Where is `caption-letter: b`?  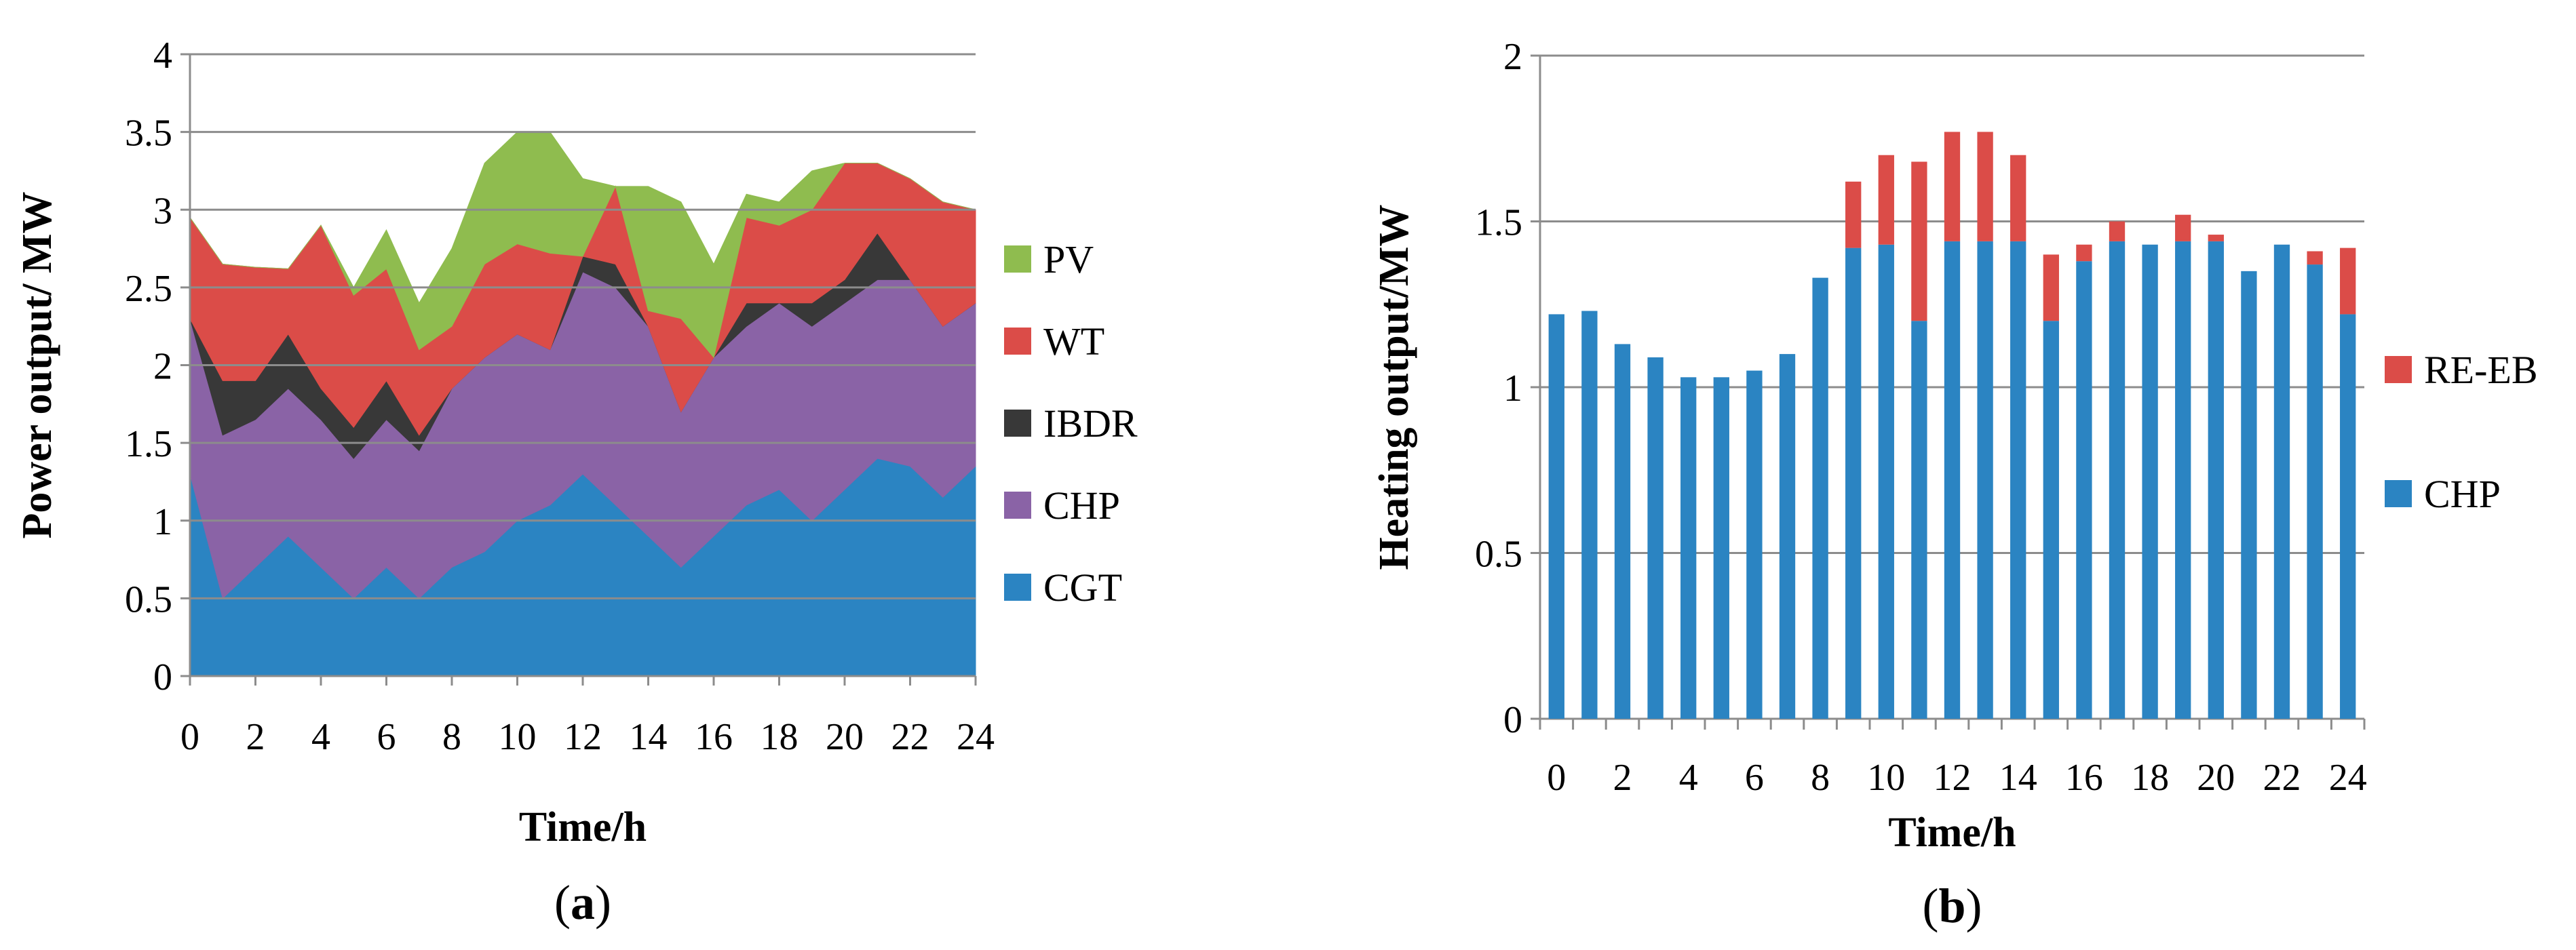
caption-letter: b is located at coordinates (1952, 906).